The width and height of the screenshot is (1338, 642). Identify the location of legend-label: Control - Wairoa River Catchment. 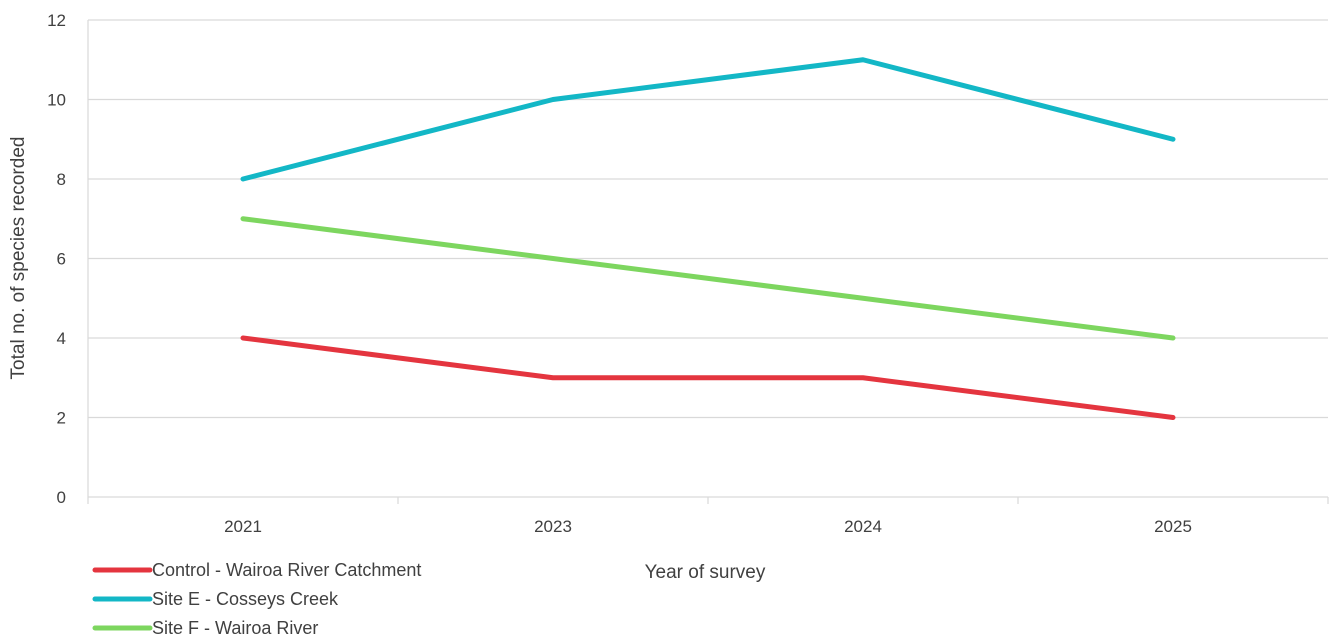
(286, 570).